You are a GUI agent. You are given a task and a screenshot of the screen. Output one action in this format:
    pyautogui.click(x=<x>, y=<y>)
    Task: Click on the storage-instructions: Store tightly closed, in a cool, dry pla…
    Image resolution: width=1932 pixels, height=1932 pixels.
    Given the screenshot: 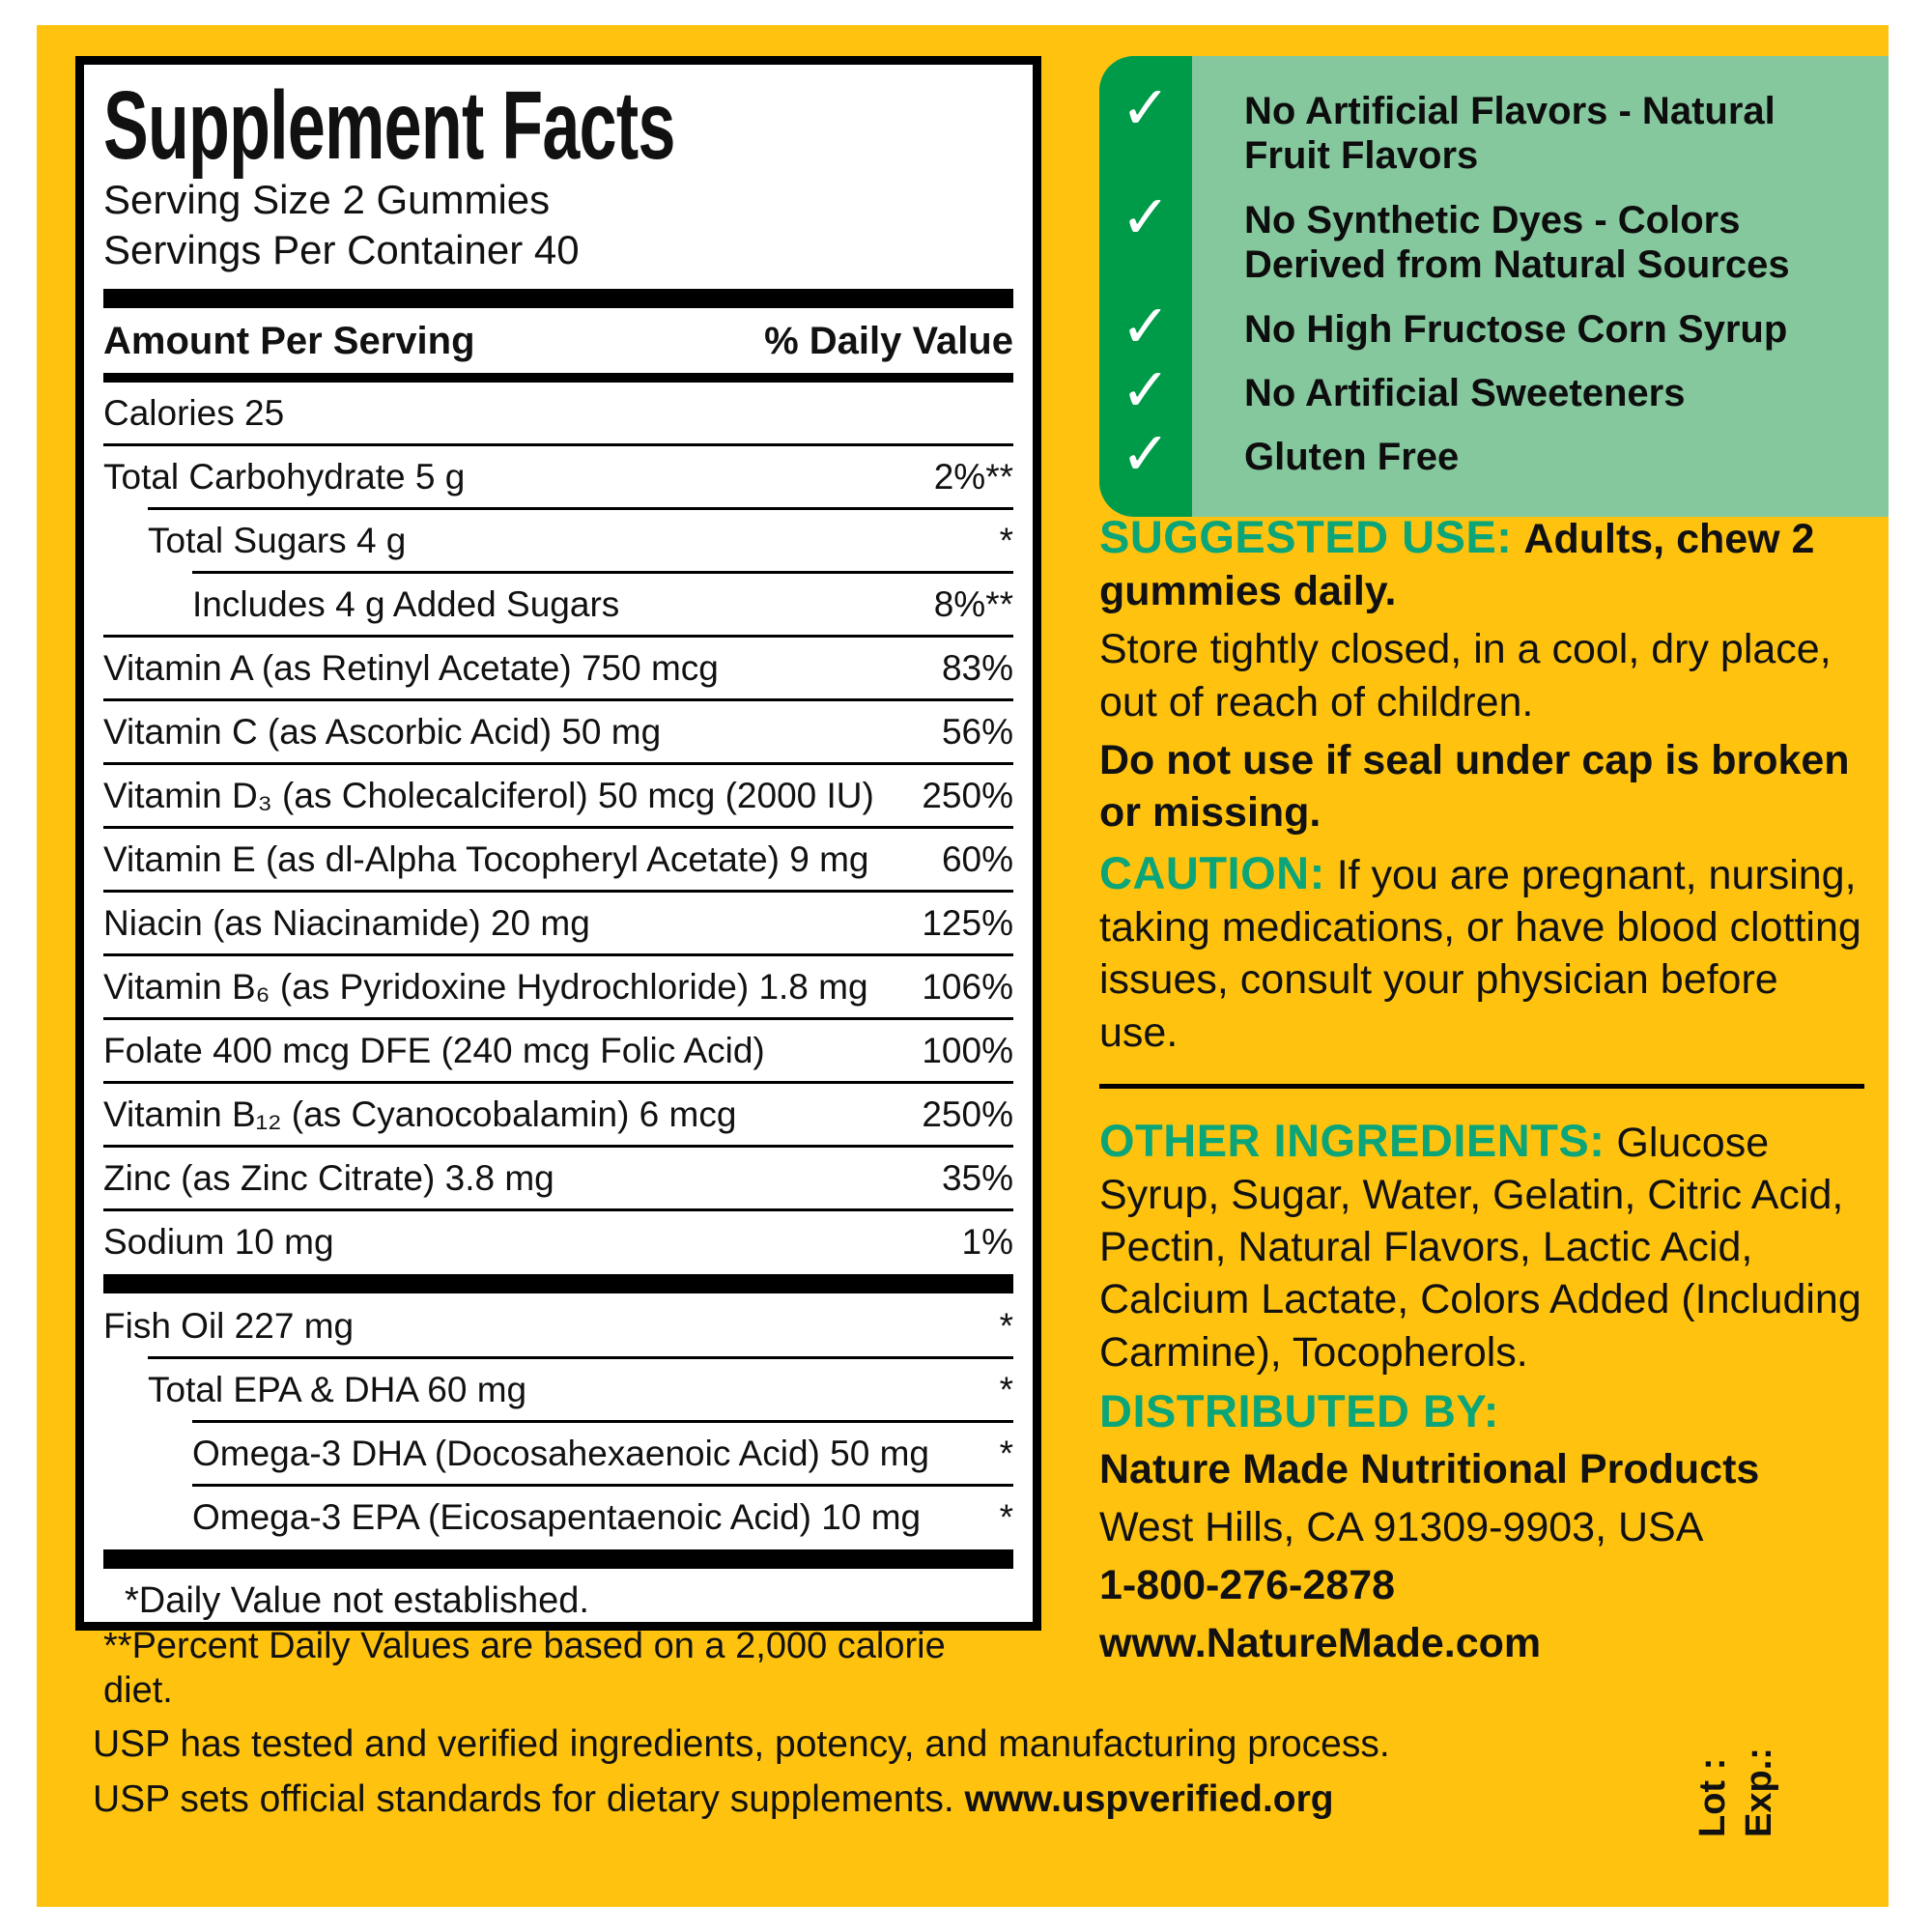 What is the action you would take?
    pyautogui.click(x=1465, y=675)
    